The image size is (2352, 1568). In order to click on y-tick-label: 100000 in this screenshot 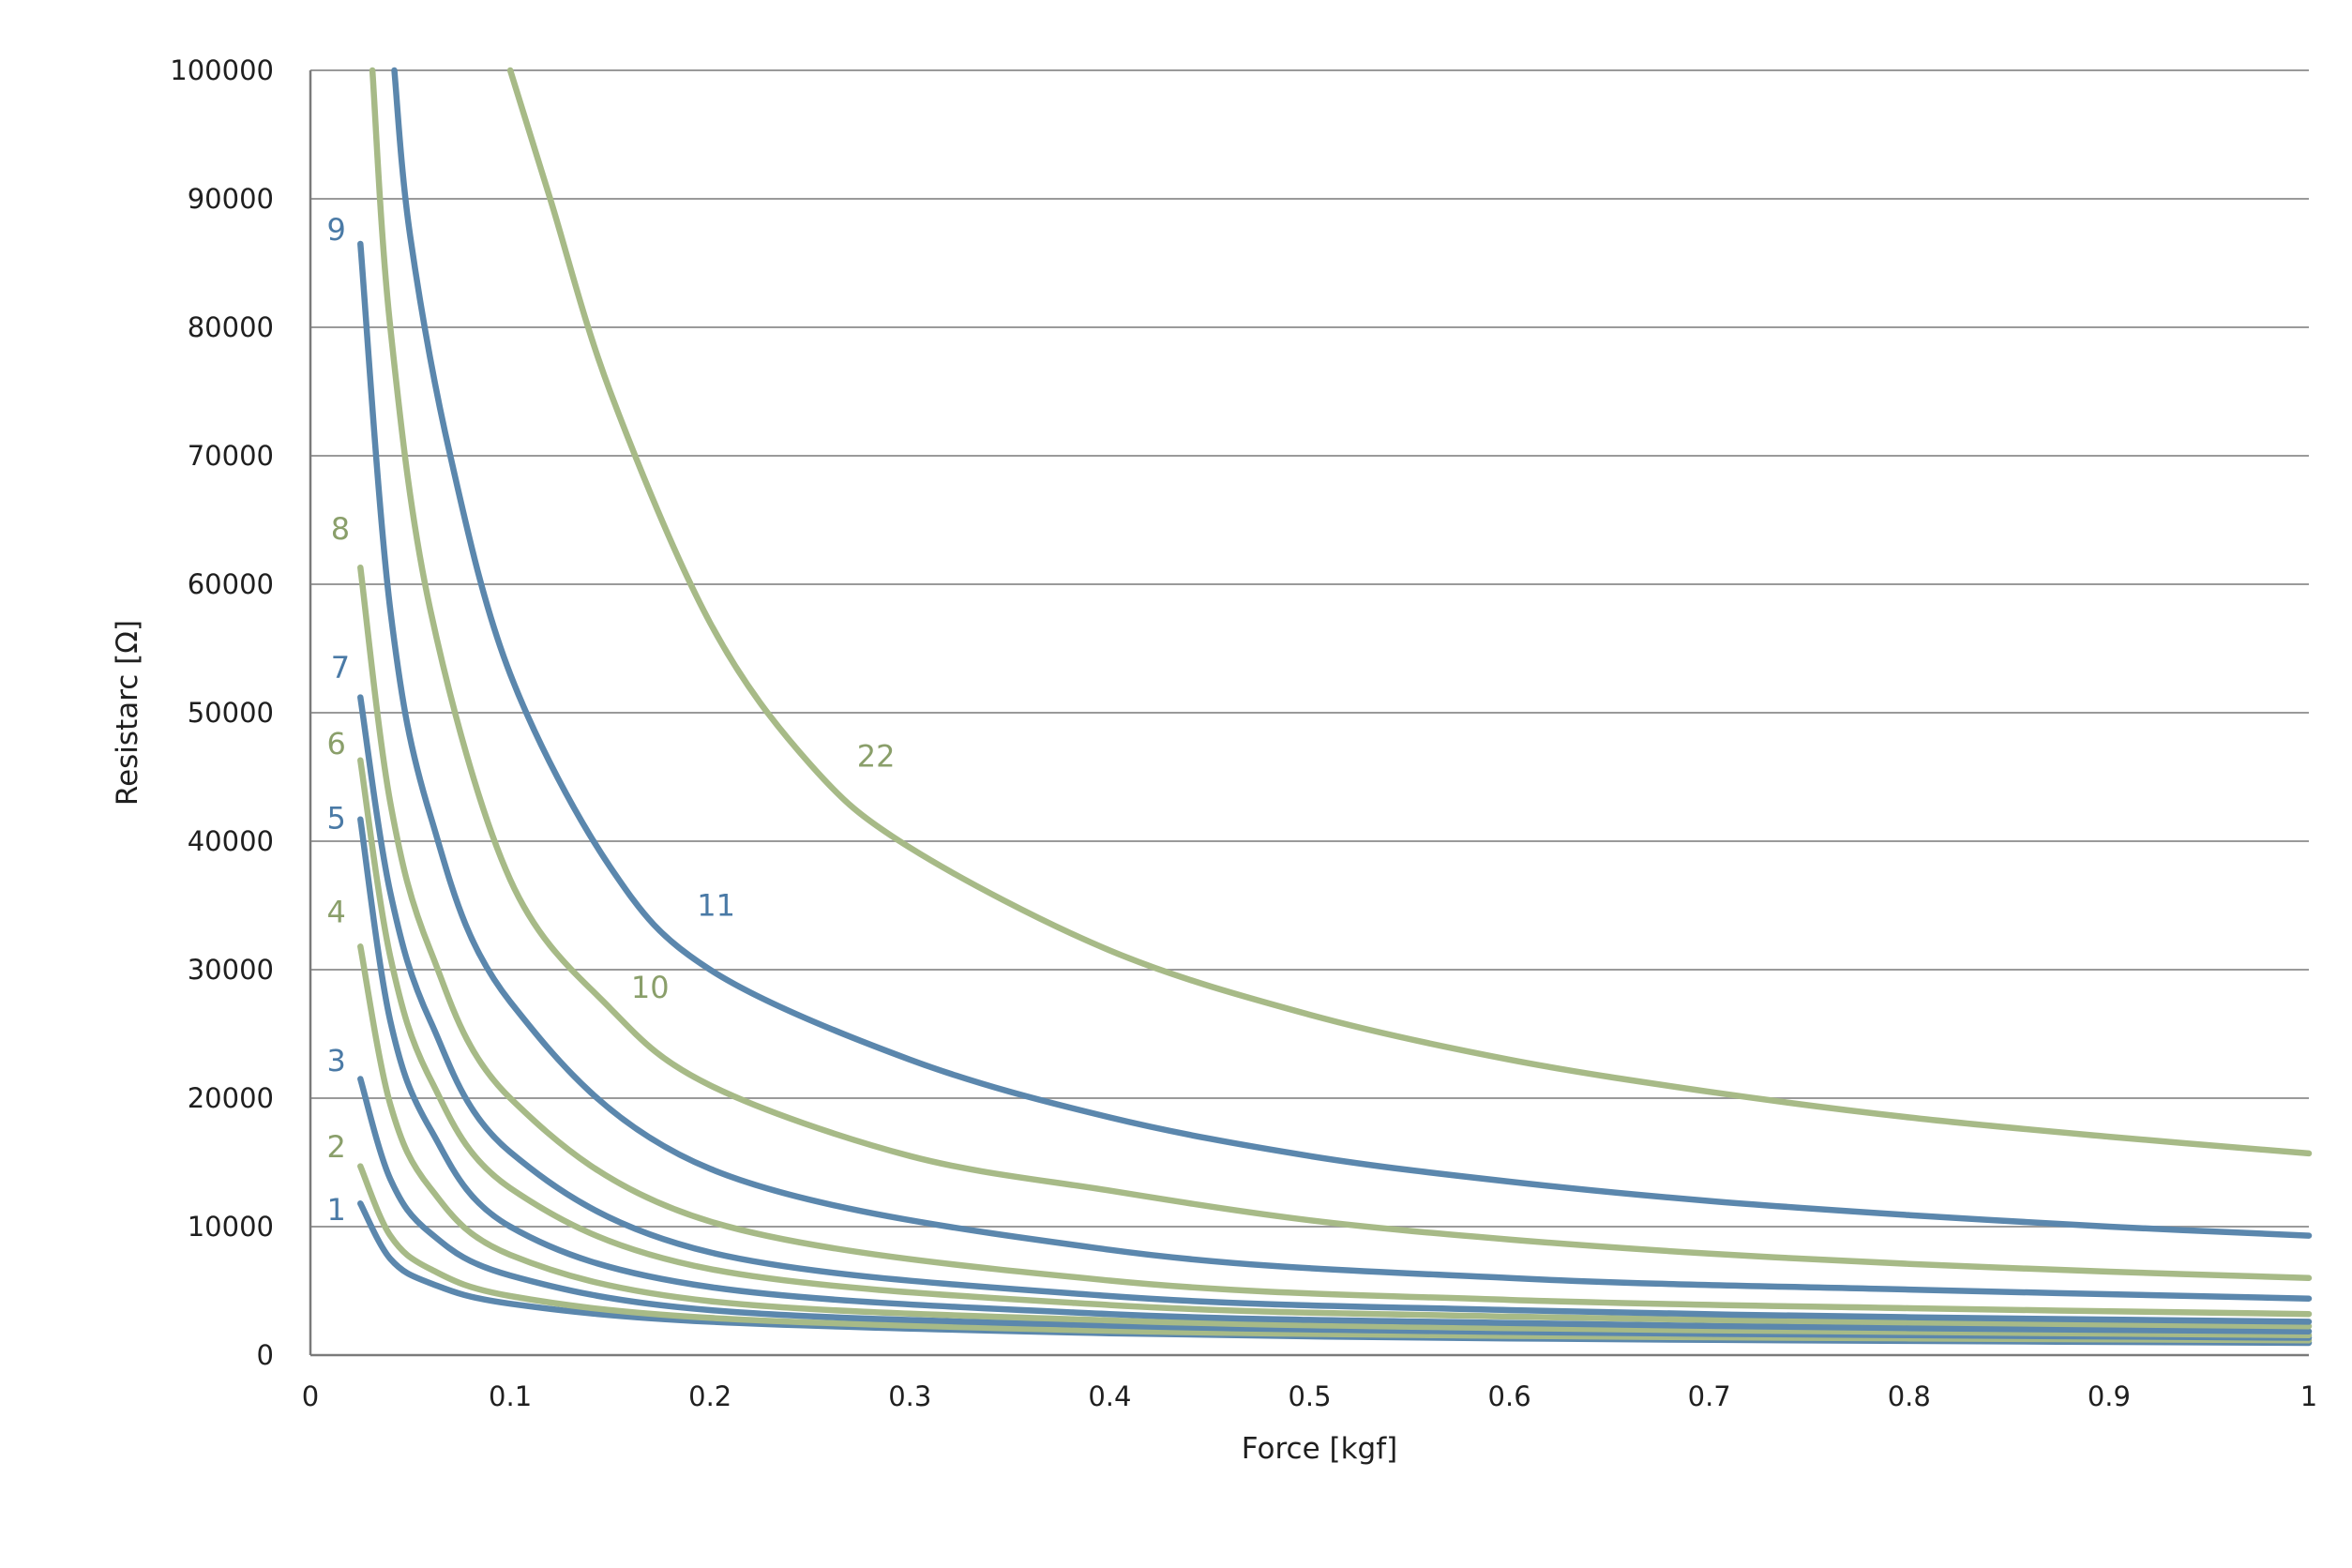, I will do `click(222, 70)`.